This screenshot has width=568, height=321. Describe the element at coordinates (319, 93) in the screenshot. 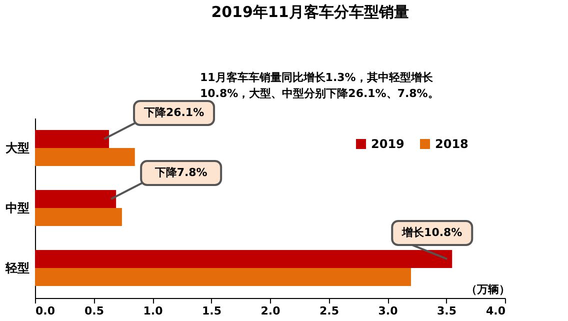

I see `text: 10.8%，大型、中型分别下降26.1%、7.8%。` at that location.